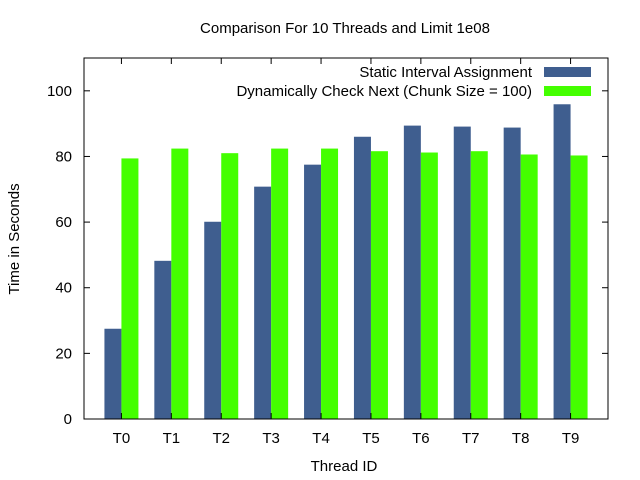 The image size is (640, 480). What do you see at coordinates (263, 302) in the screenshot?
I see `bar-static-t3` at bounding box center [263, 302].